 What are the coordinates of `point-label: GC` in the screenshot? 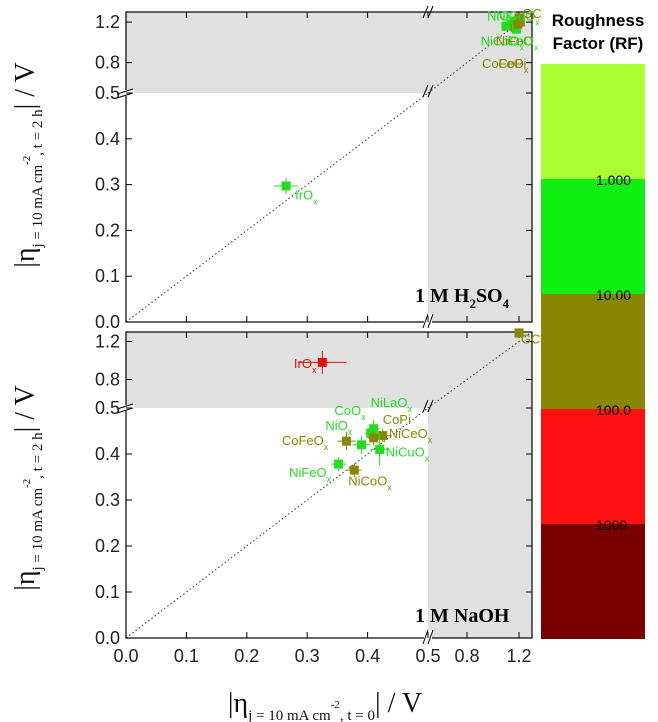 It's located at (532, 13).